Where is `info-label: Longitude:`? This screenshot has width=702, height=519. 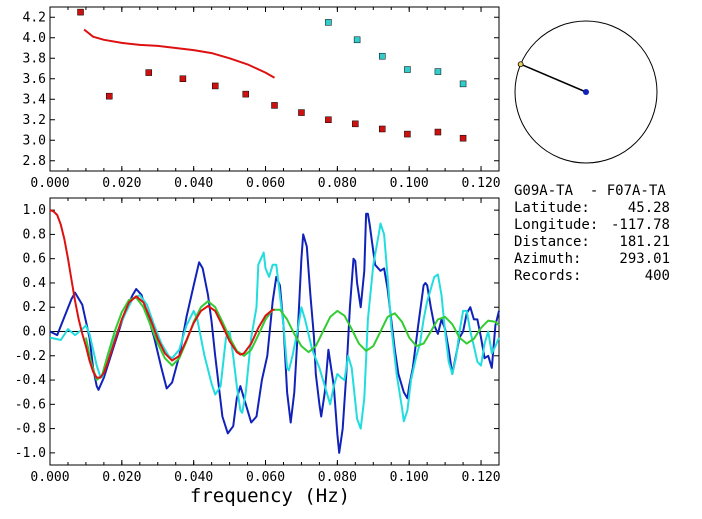
info-label: Longitude: is located at coordinates (556, 225).